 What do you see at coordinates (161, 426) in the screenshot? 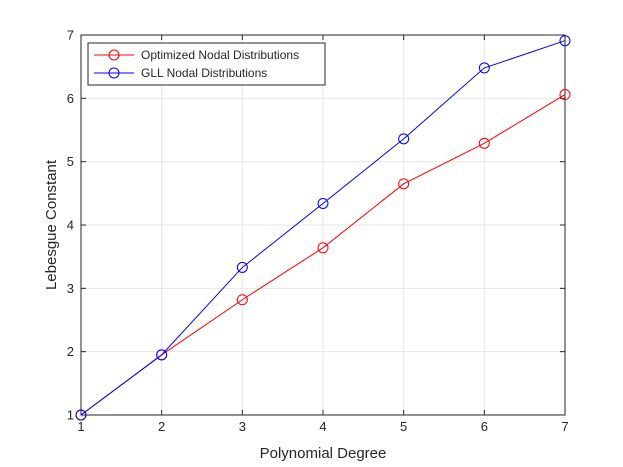
I see `x-tick-label: 2` at bounding box center [161, 426].